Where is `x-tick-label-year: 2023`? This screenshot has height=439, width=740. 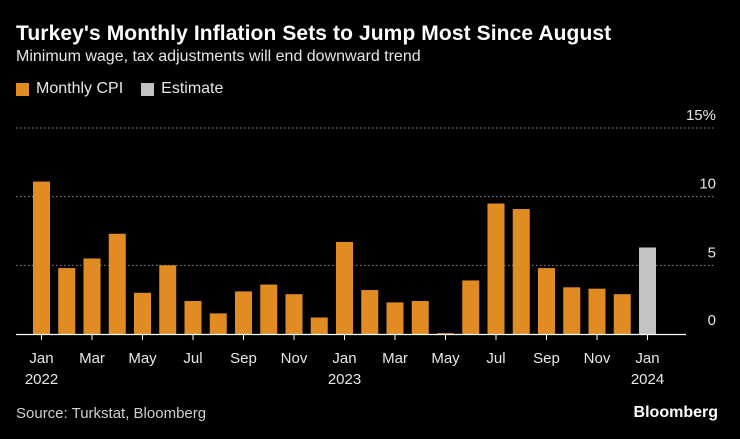
x-tick-label-year: 2023 is located at coordinates (344, 379).